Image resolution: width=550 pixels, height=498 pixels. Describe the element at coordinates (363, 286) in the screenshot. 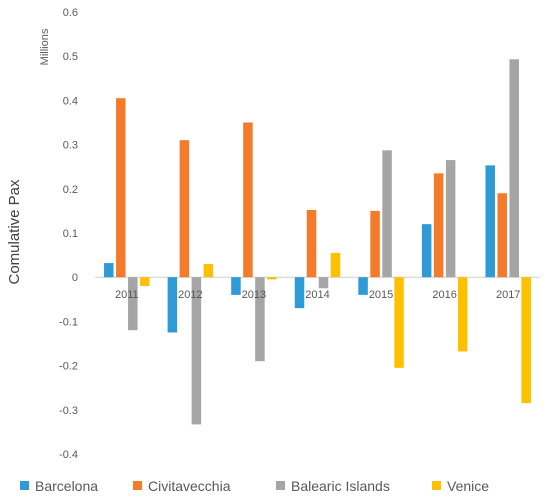

I see `bar-barcelona-2015` at that location.